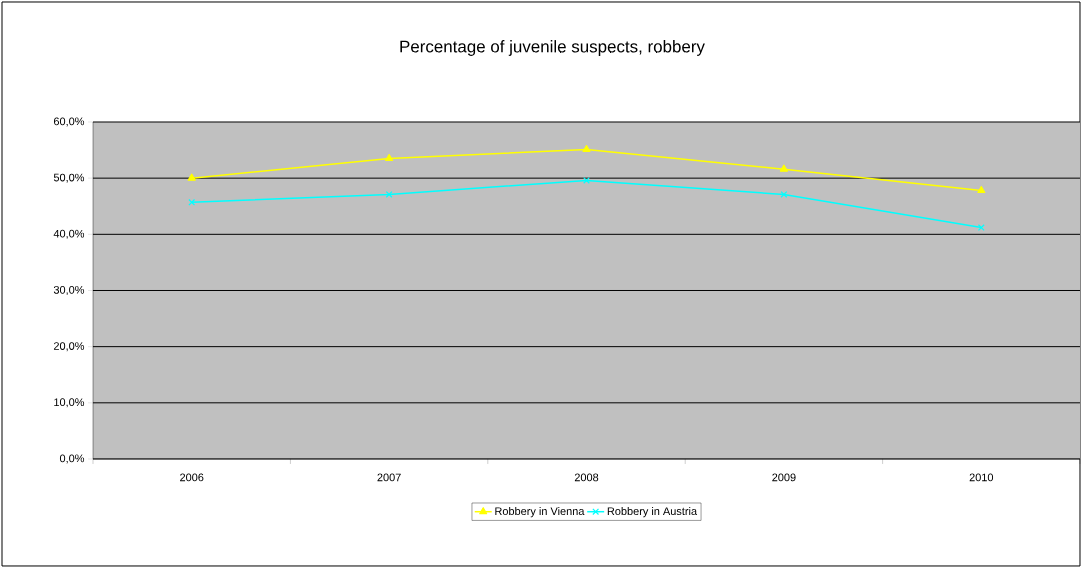 The image size is (1082, 568). What do you see at coordinates (192, 477) in the screenshot?
I see `x-tick-label: 2006` at bounding box center [192, 477].